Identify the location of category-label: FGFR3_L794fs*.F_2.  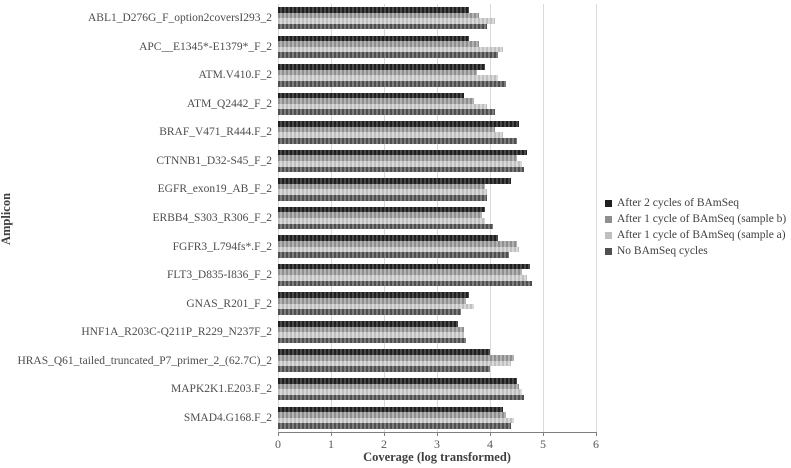
(222, 246).